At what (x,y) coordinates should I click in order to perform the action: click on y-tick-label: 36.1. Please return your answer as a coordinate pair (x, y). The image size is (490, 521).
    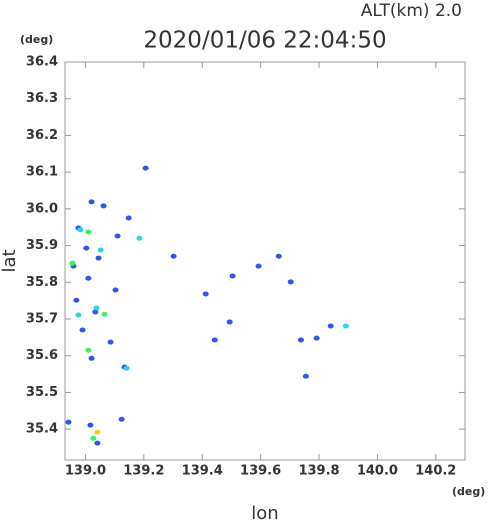
    Looking at the image, I should click on (42, 172).